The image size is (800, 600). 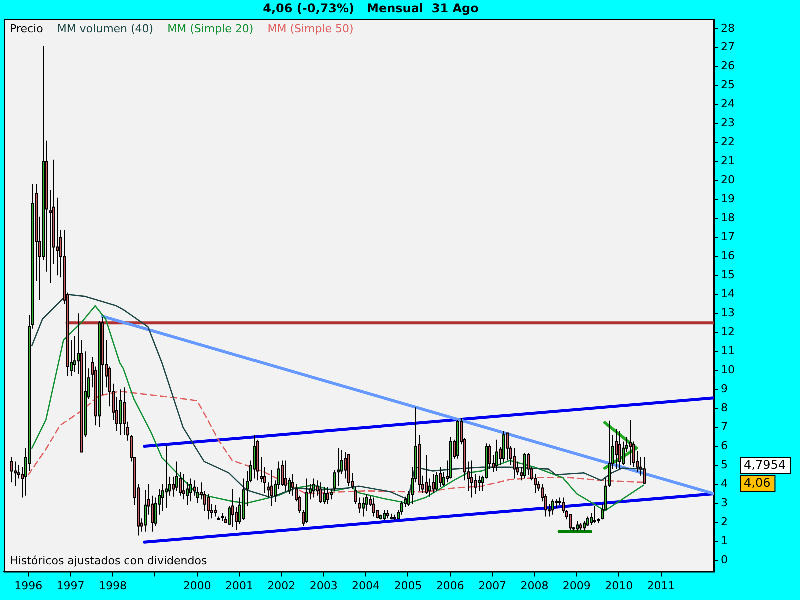 I want to click on x-tick-label: 2006, so click(x=450, y=585).